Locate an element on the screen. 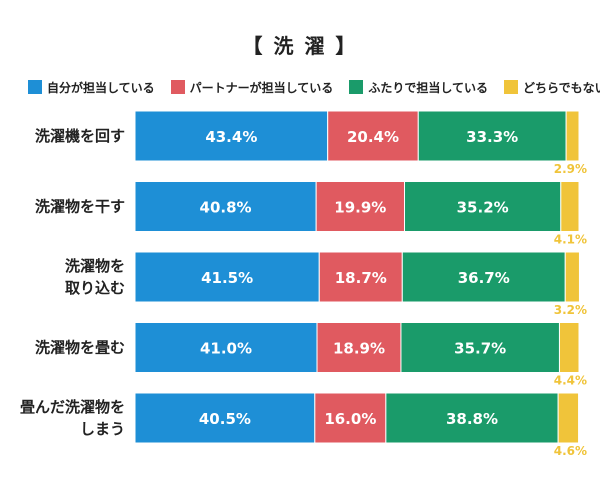 Image resolution: width=600 pixels, height=480 pixels. category-label: 取り込む is located at coordinates (95, 288).